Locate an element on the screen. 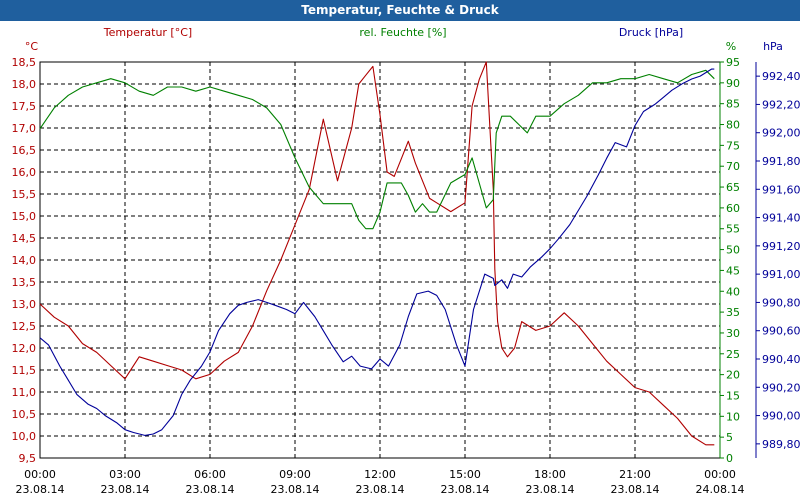 The height and width of the screenshot is (500, 800). humidity-tick-label: 35 is located at coordinates (733, 312).